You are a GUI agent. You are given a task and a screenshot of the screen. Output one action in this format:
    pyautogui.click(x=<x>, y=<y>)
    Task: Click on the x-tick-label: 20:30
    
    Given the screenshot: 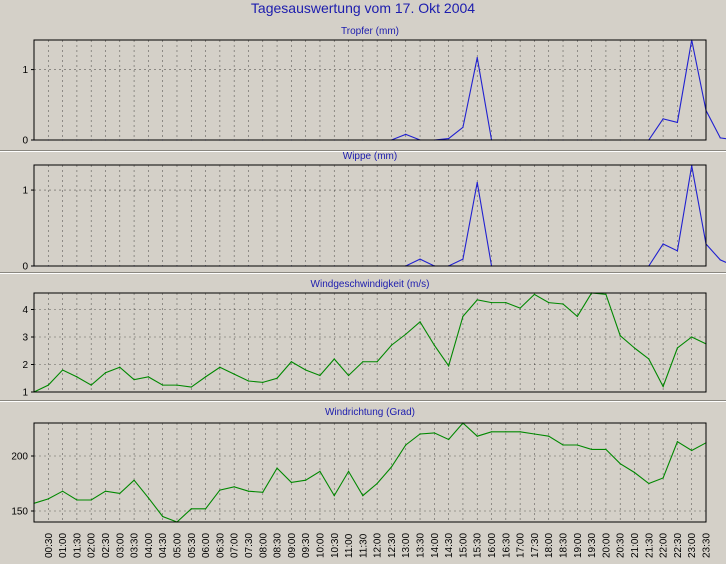 What is the action you would take?
    pyautogui.click(x=621, y=545)
    